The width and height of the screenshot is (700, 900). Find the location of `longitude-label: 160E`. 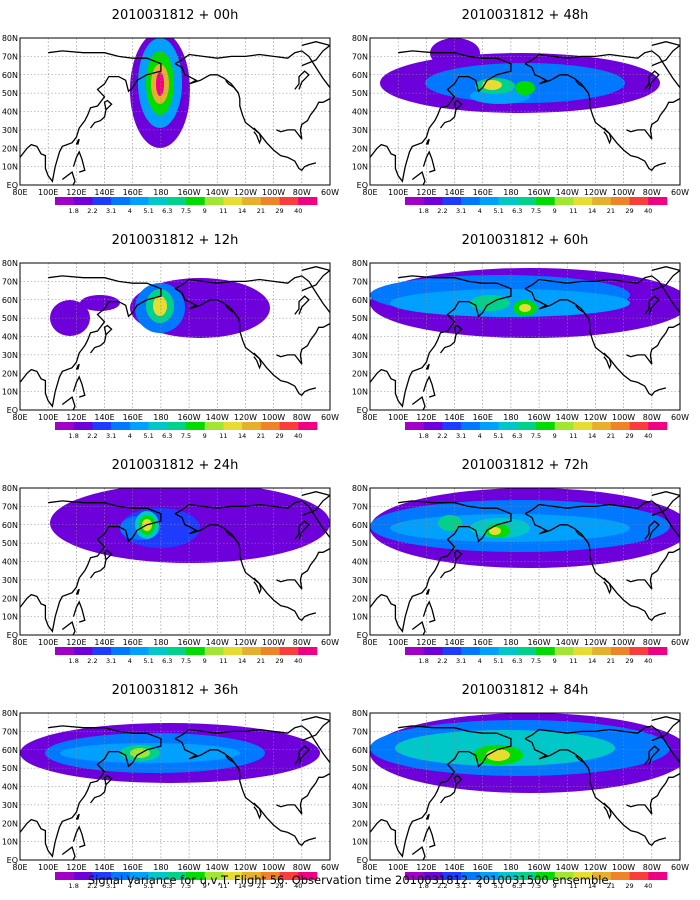

longitude-label: 160E is located at coordinates (483, 867).